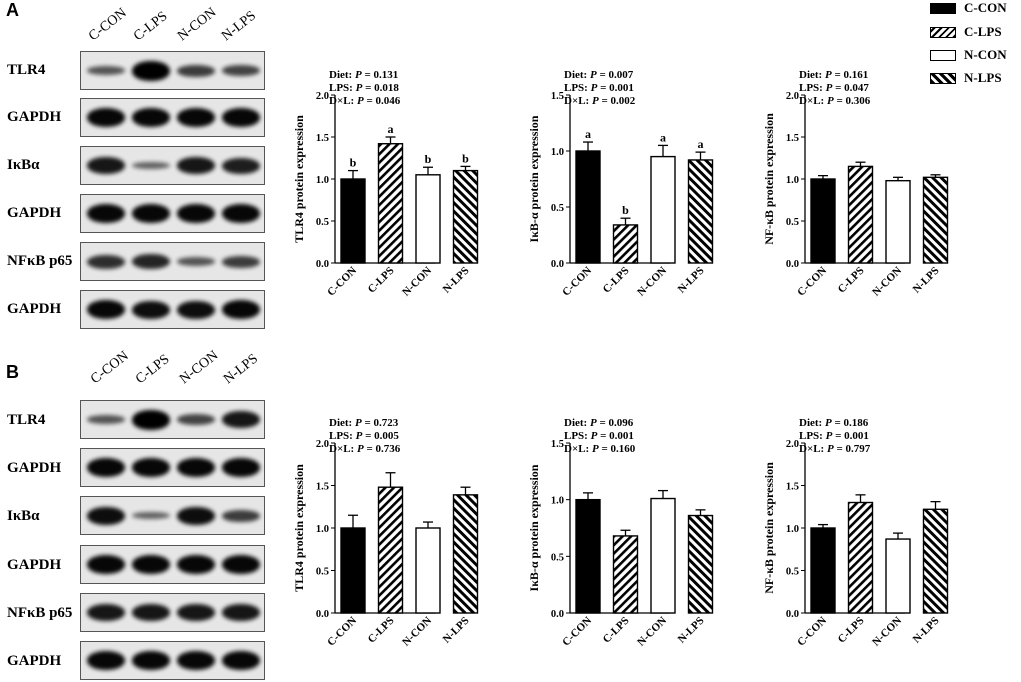  What do you see at coordinates (975, 32) in the screenshot?
I see `legend-item: C-LPS` at bounding box center [975, 32].